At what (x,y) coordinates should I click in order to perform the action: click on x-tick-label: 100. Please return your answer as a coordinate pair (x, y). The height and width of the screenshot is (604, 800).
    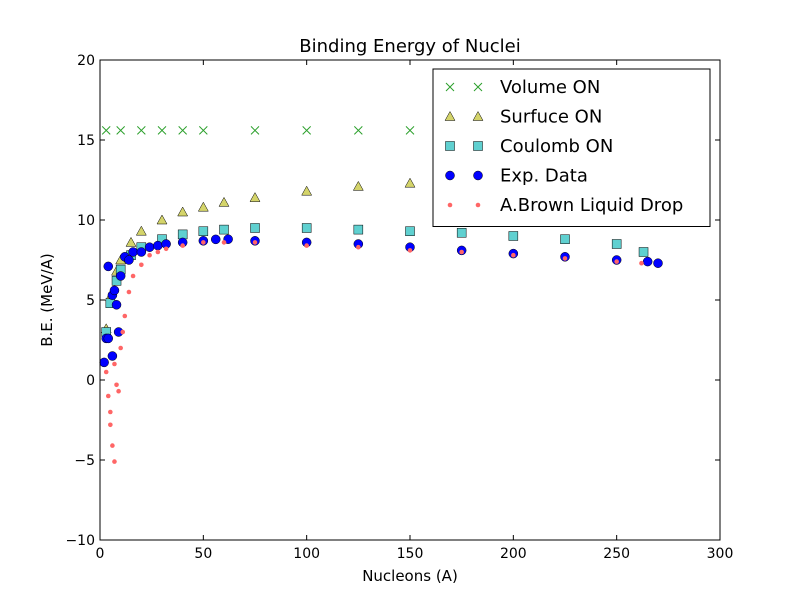
    Looking at the image, I should click on (306, 554).